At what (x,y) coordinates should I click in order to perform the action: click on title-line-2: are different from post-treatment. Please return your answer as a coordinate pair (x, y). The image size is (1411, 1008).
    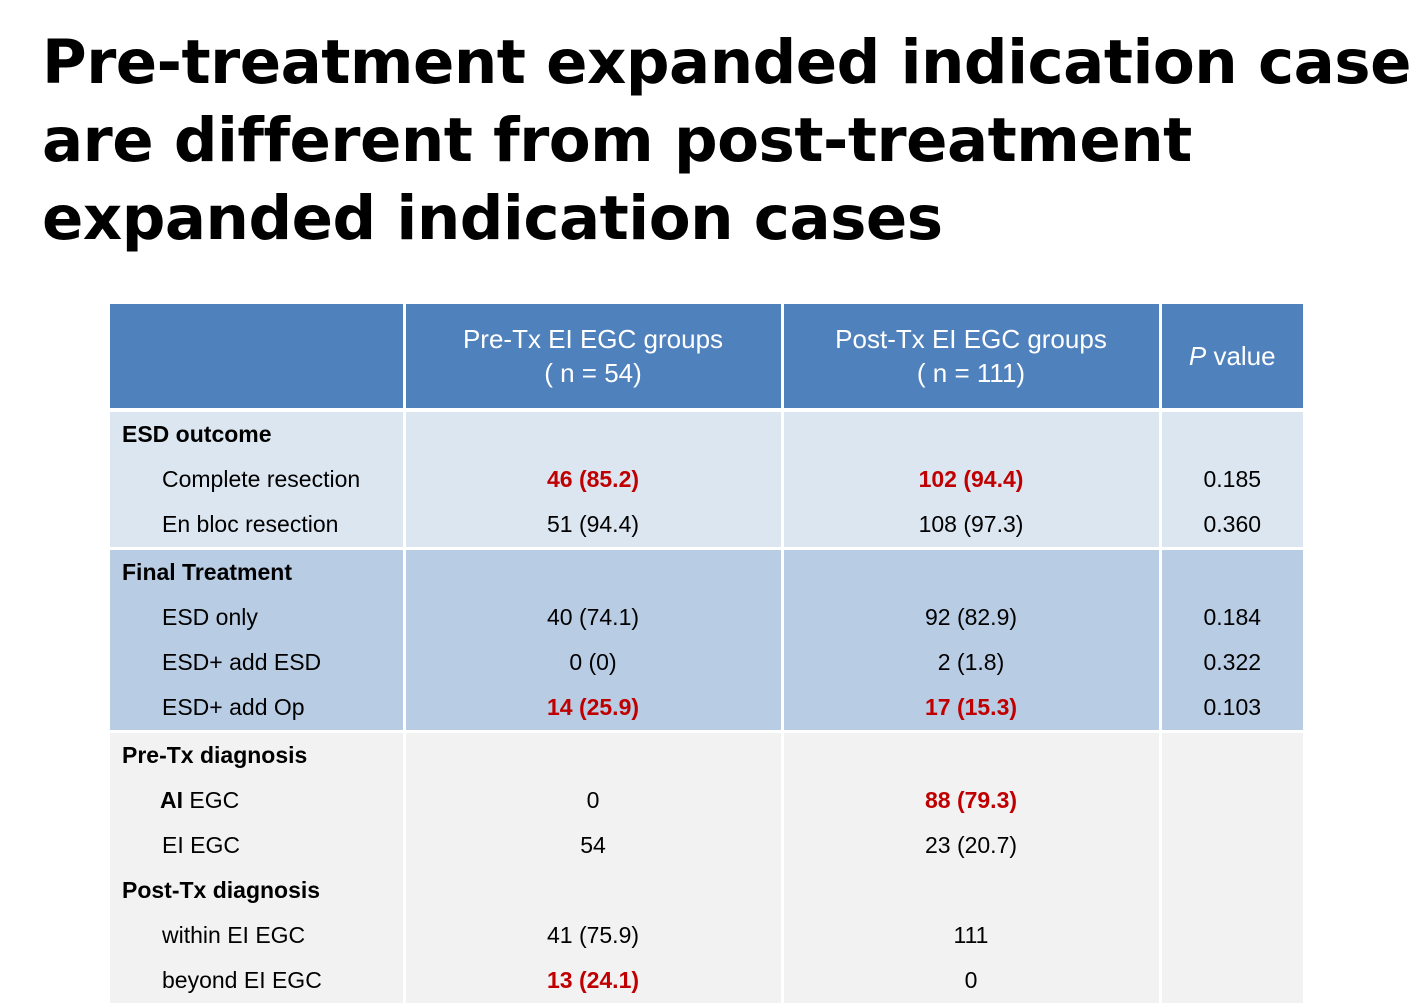
    Looking at the image, I should click on (617, 140).